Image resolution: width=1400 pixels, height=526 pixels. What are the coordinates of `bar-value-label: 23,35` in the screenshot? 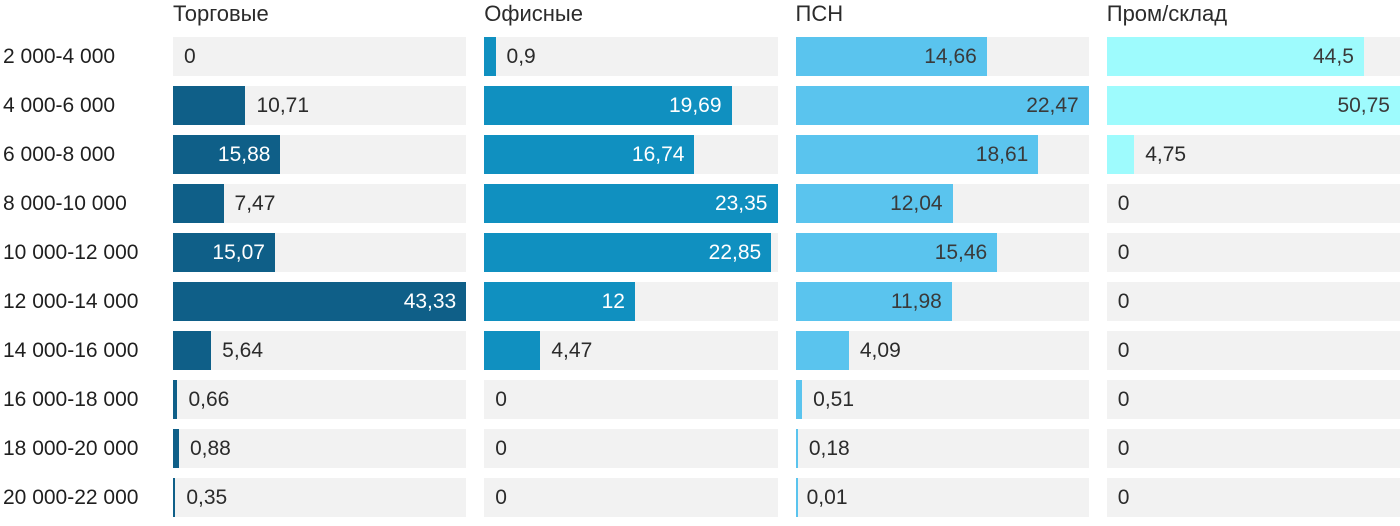 It's located at (741, 203).